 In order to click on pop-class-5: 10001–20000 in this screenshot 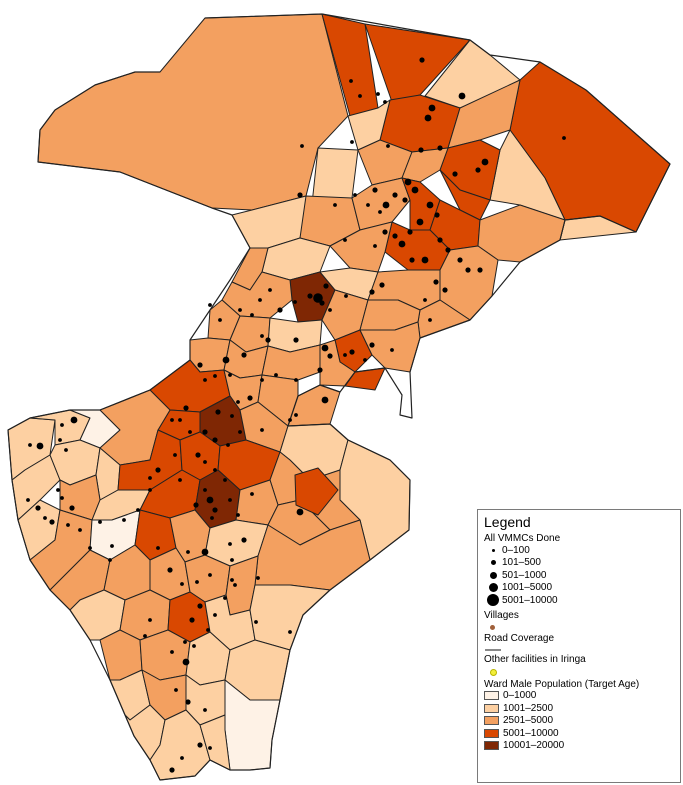, I will do `click(579, 746)`.